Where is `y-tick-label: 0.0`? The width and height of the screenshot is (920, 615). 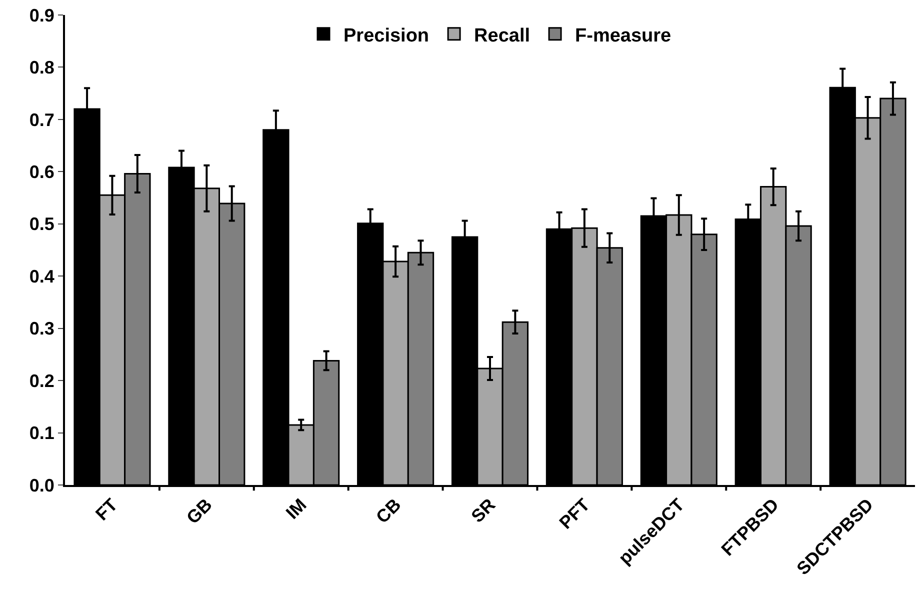
y-tick-label: 0.0 is located at coordinates (41, 485).